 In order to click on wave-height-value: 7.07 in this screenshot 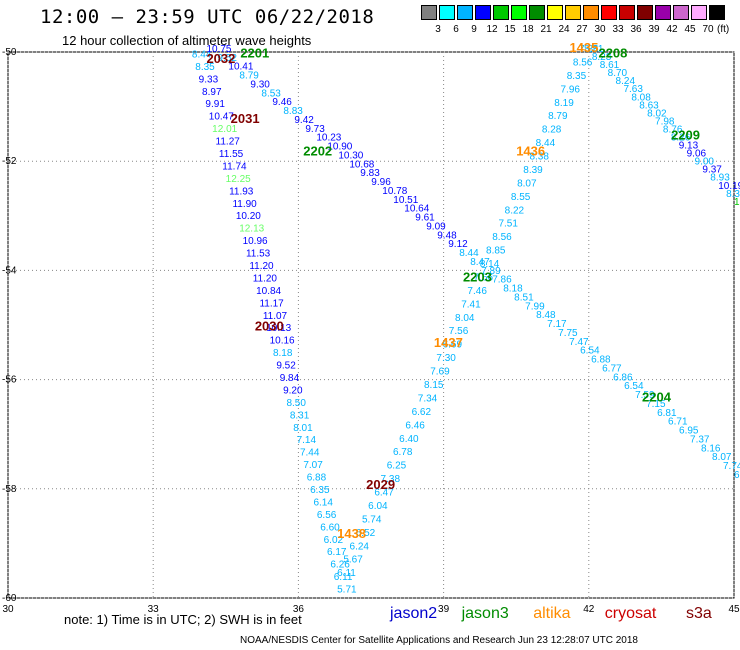, I will do `click(313, 465)`.